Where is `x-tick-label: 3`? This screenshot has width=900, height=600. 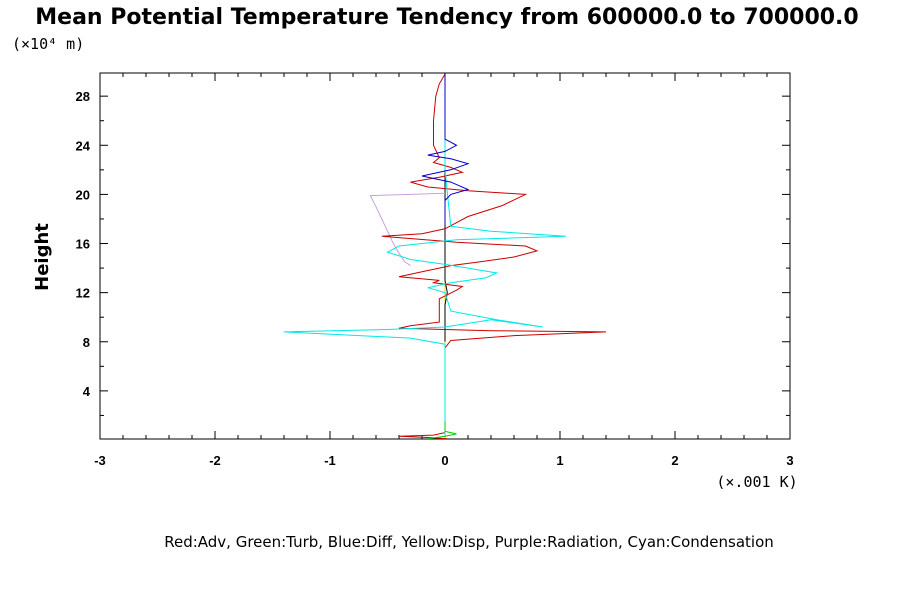 x-tick-label: 3 is located at coordinates (789, 460).